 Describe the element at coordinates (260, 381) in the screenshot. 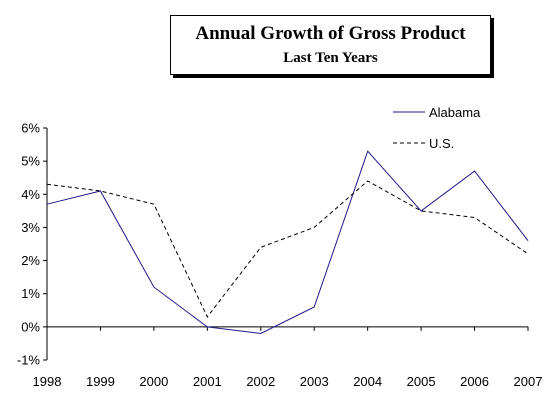

I see `x-tick-label: 2002` at that location.